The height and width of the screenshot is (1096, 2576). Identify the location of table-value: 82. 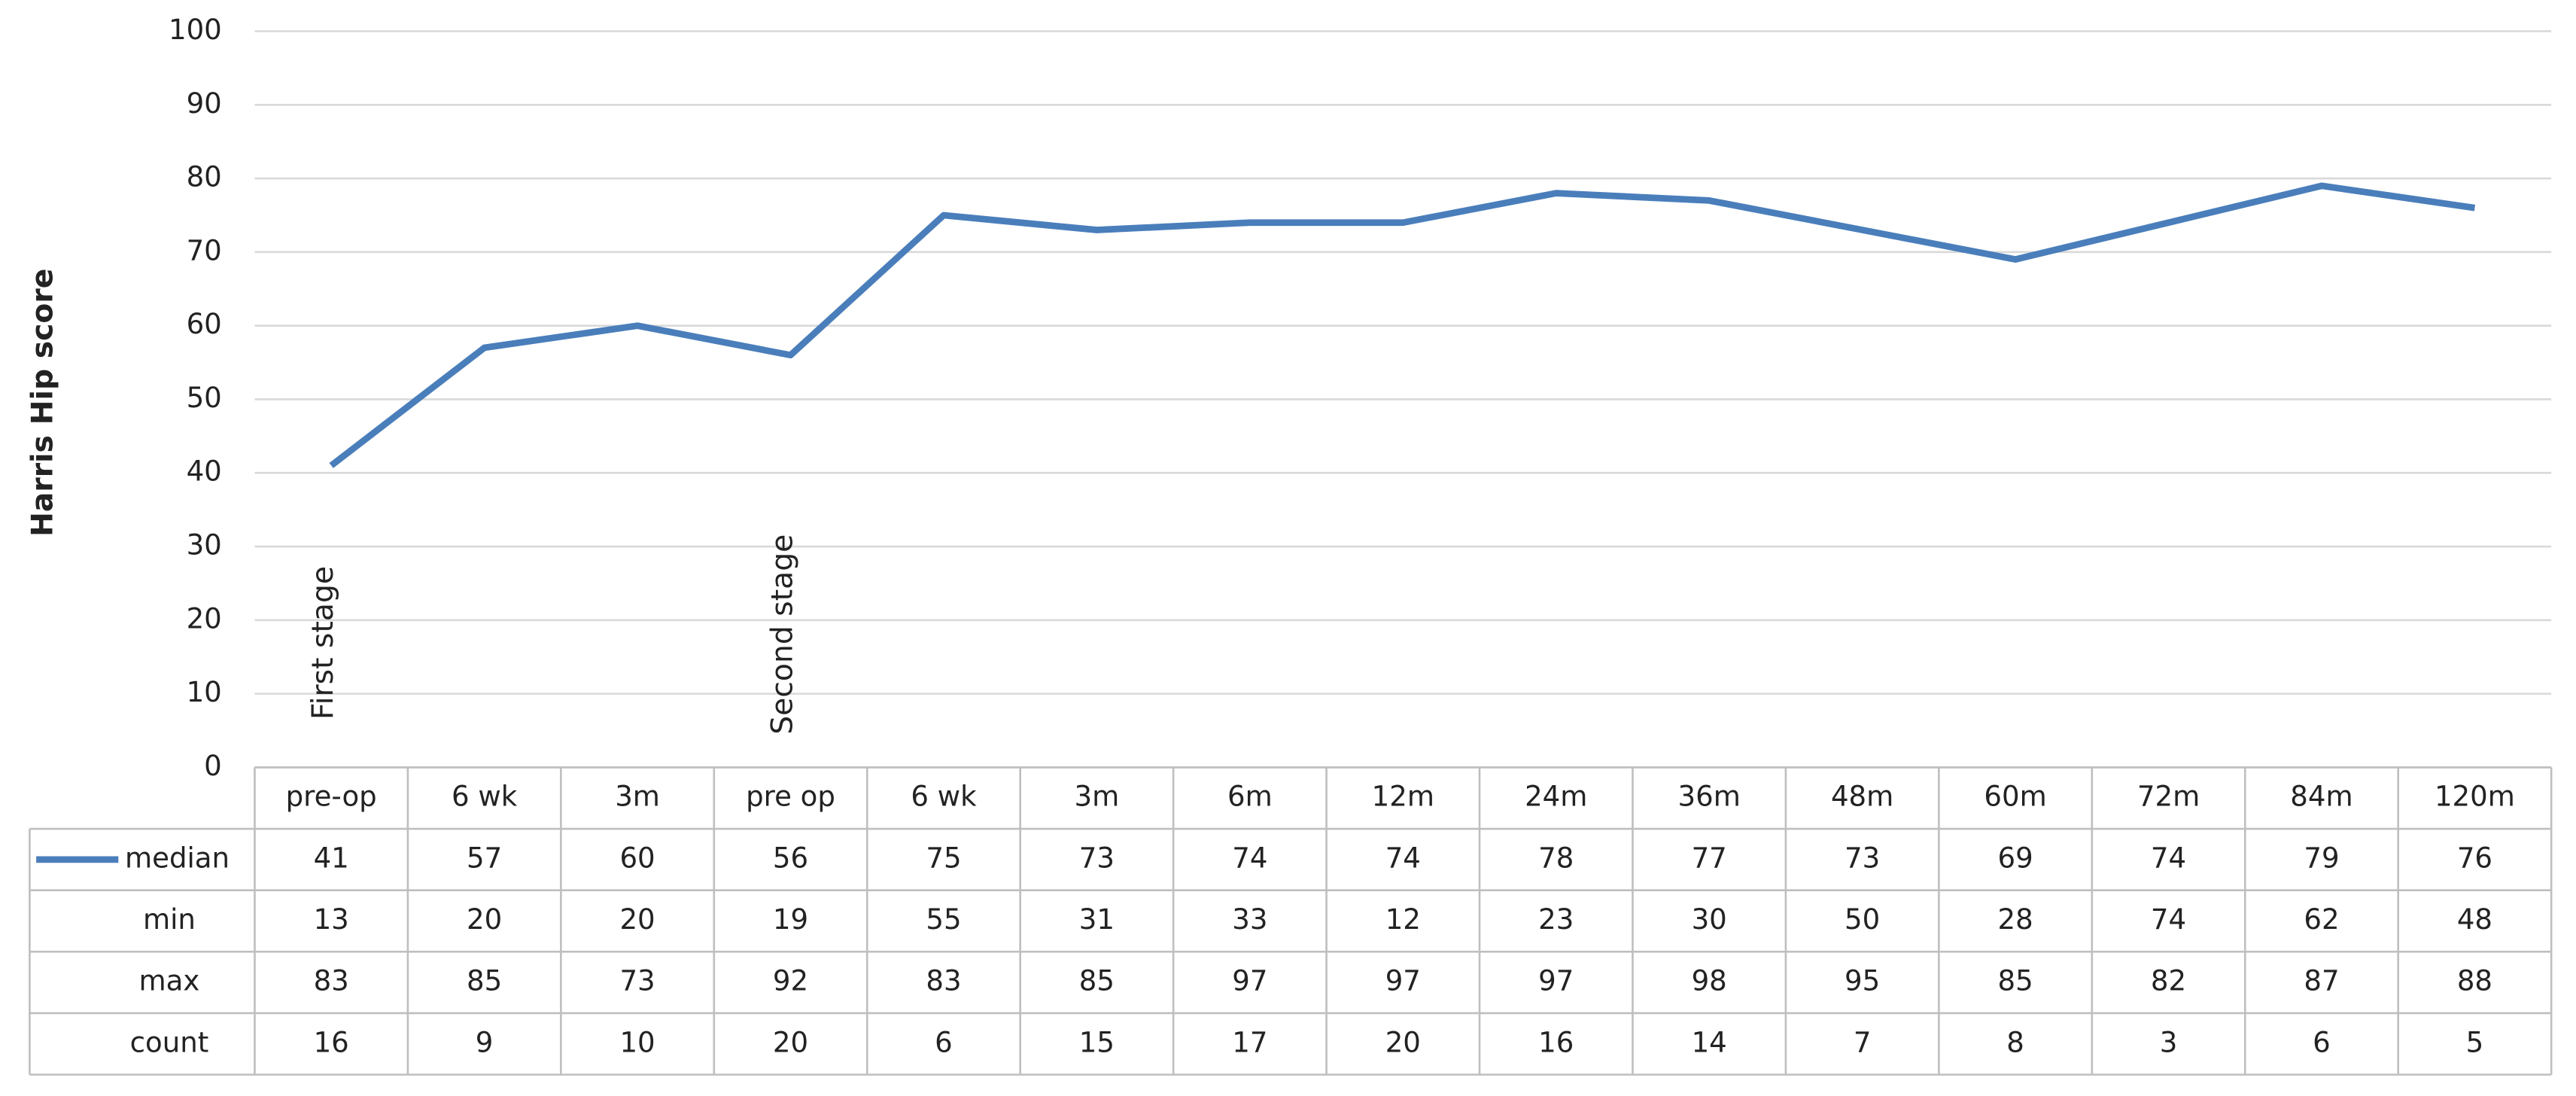
(2168, 981).